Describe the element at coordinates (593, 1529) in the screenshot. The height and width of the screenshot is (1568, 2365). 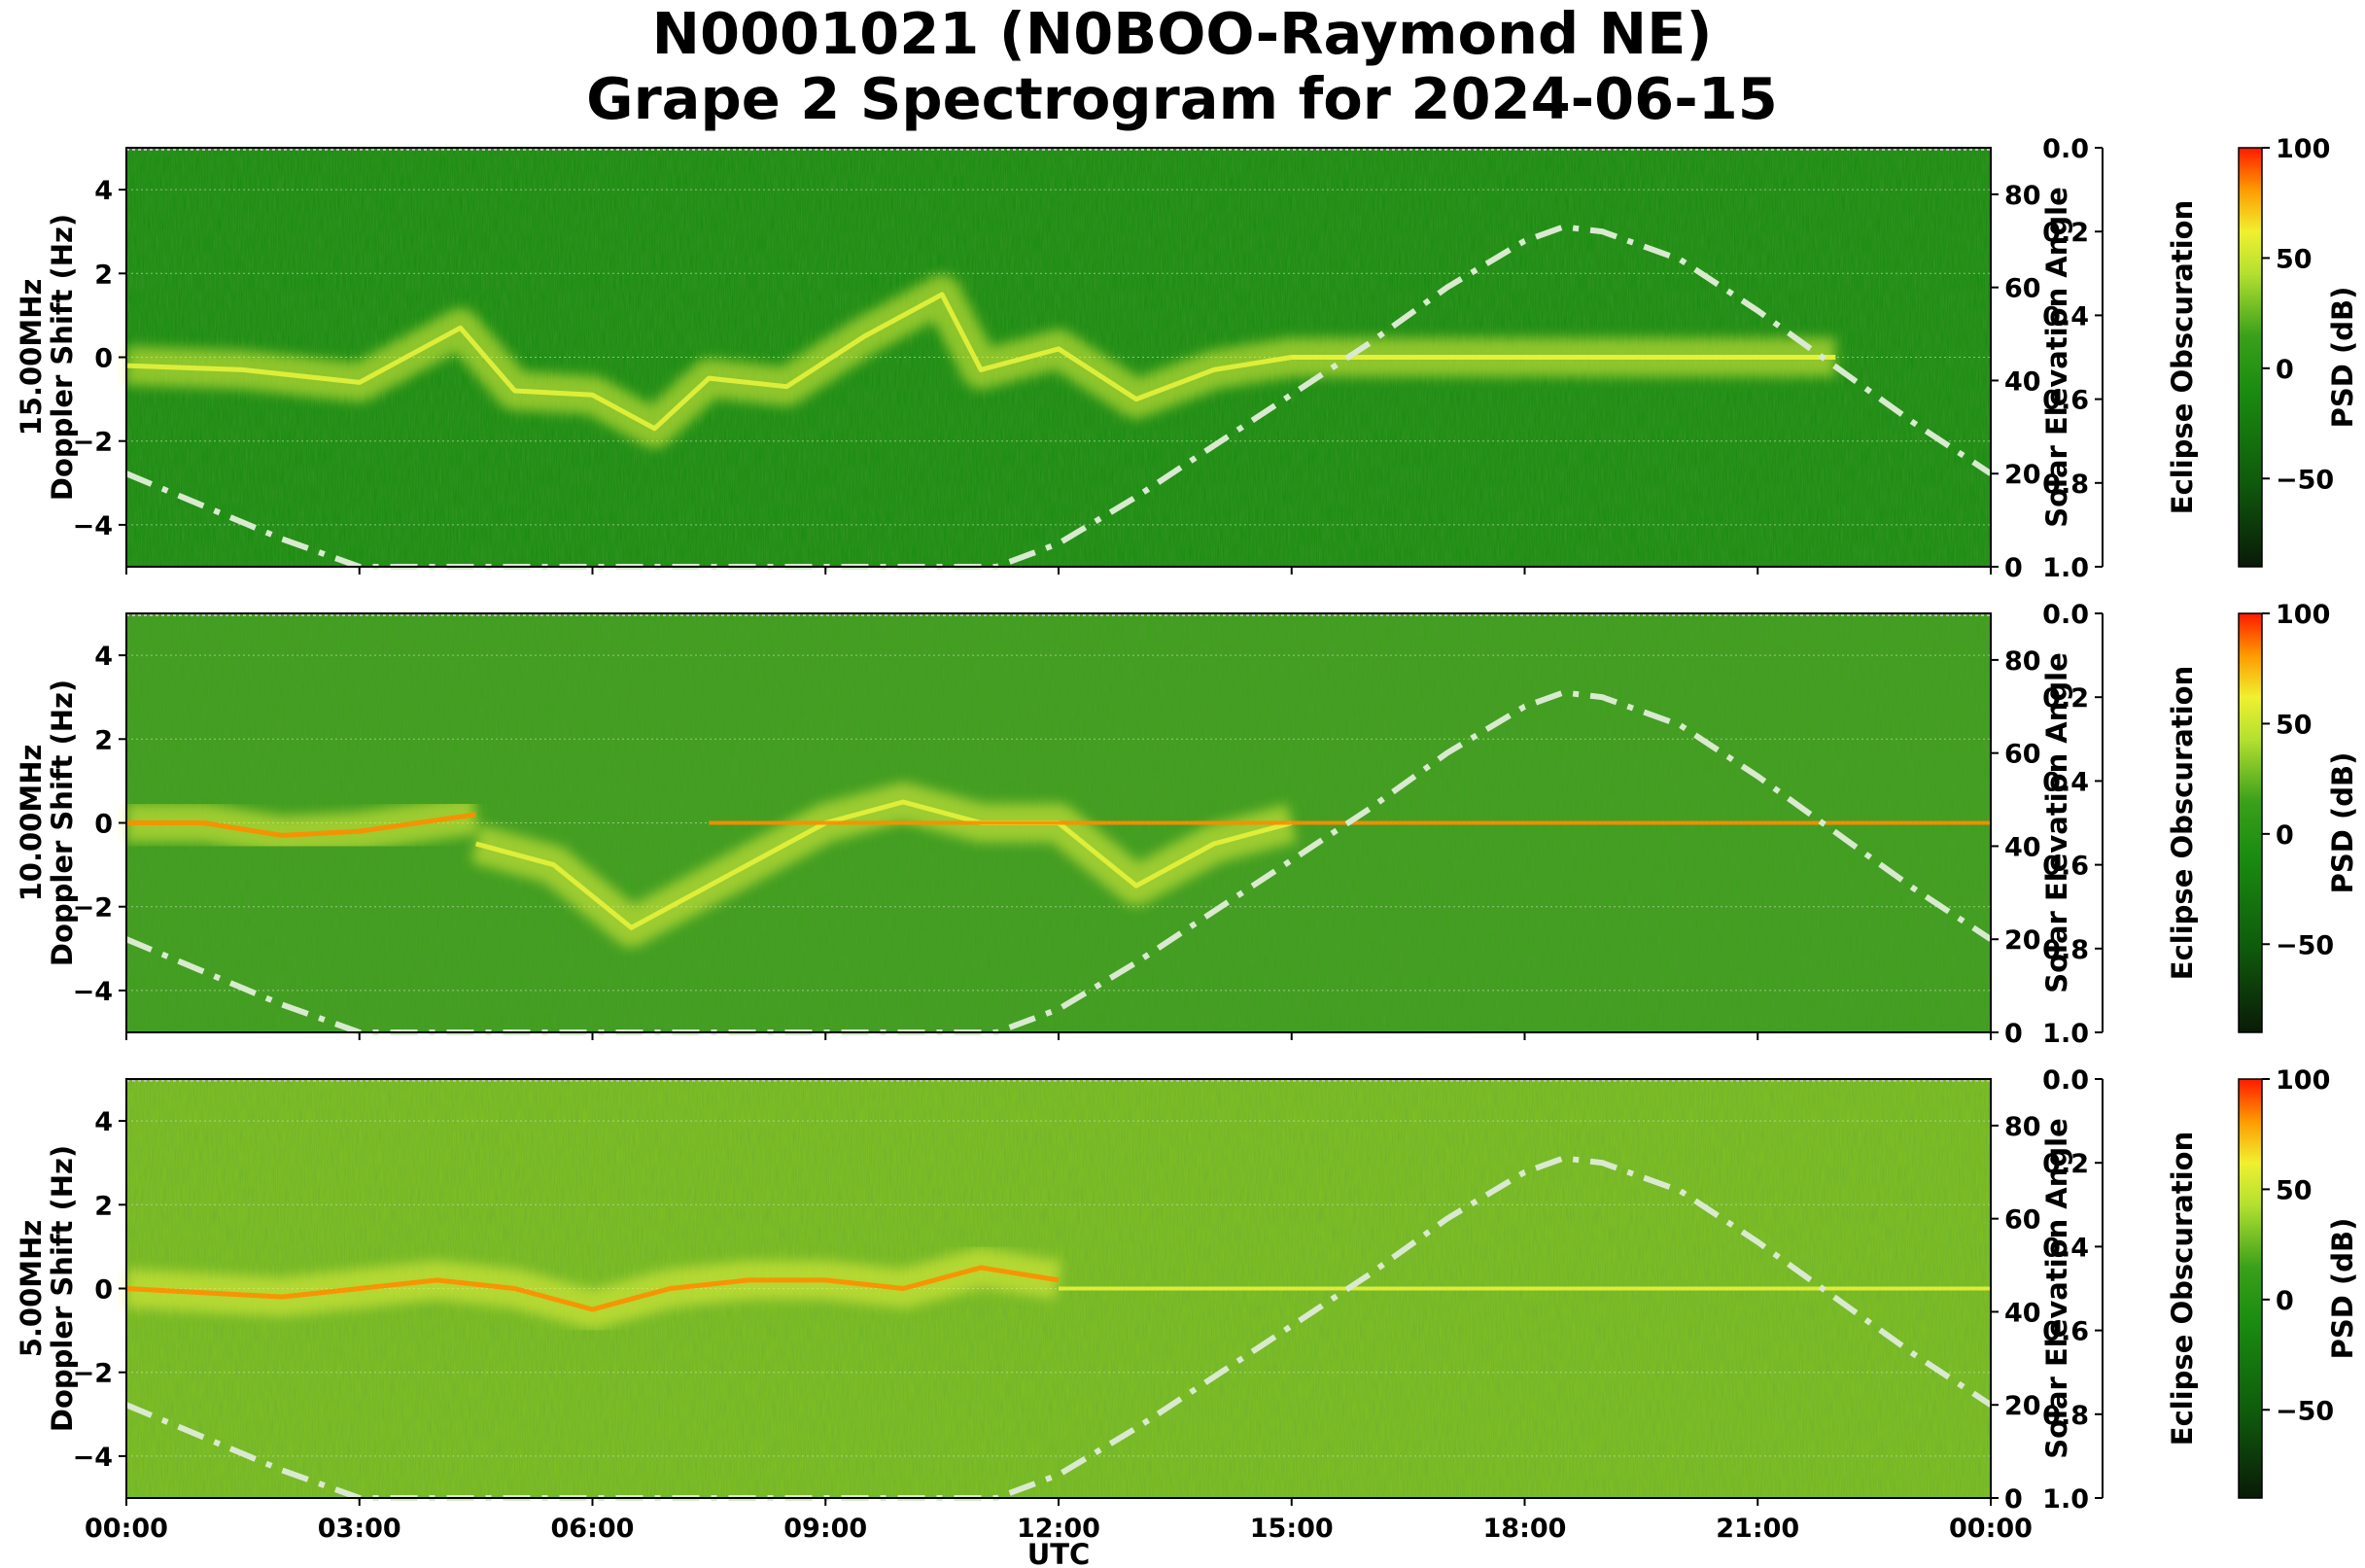
I see `xtick-label: 06:00` at that location.